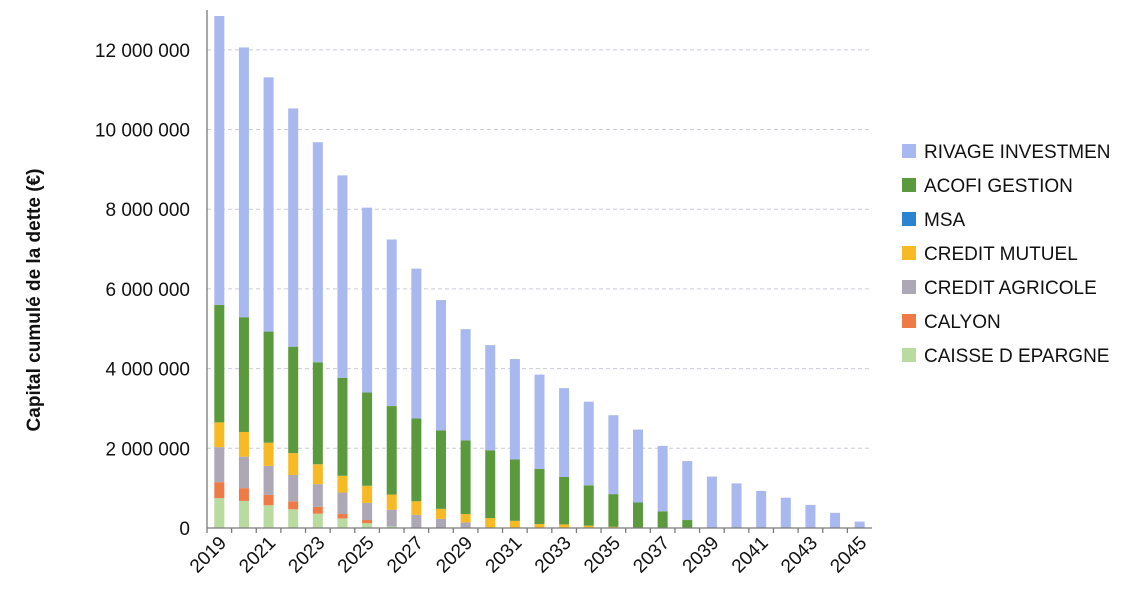 This screenshot has width=1142, height=598. What do you see at coordinates (367, 439) in the screenshot?
I see `bar-acofi-gestion-2025` at bounding box center [367, 439].